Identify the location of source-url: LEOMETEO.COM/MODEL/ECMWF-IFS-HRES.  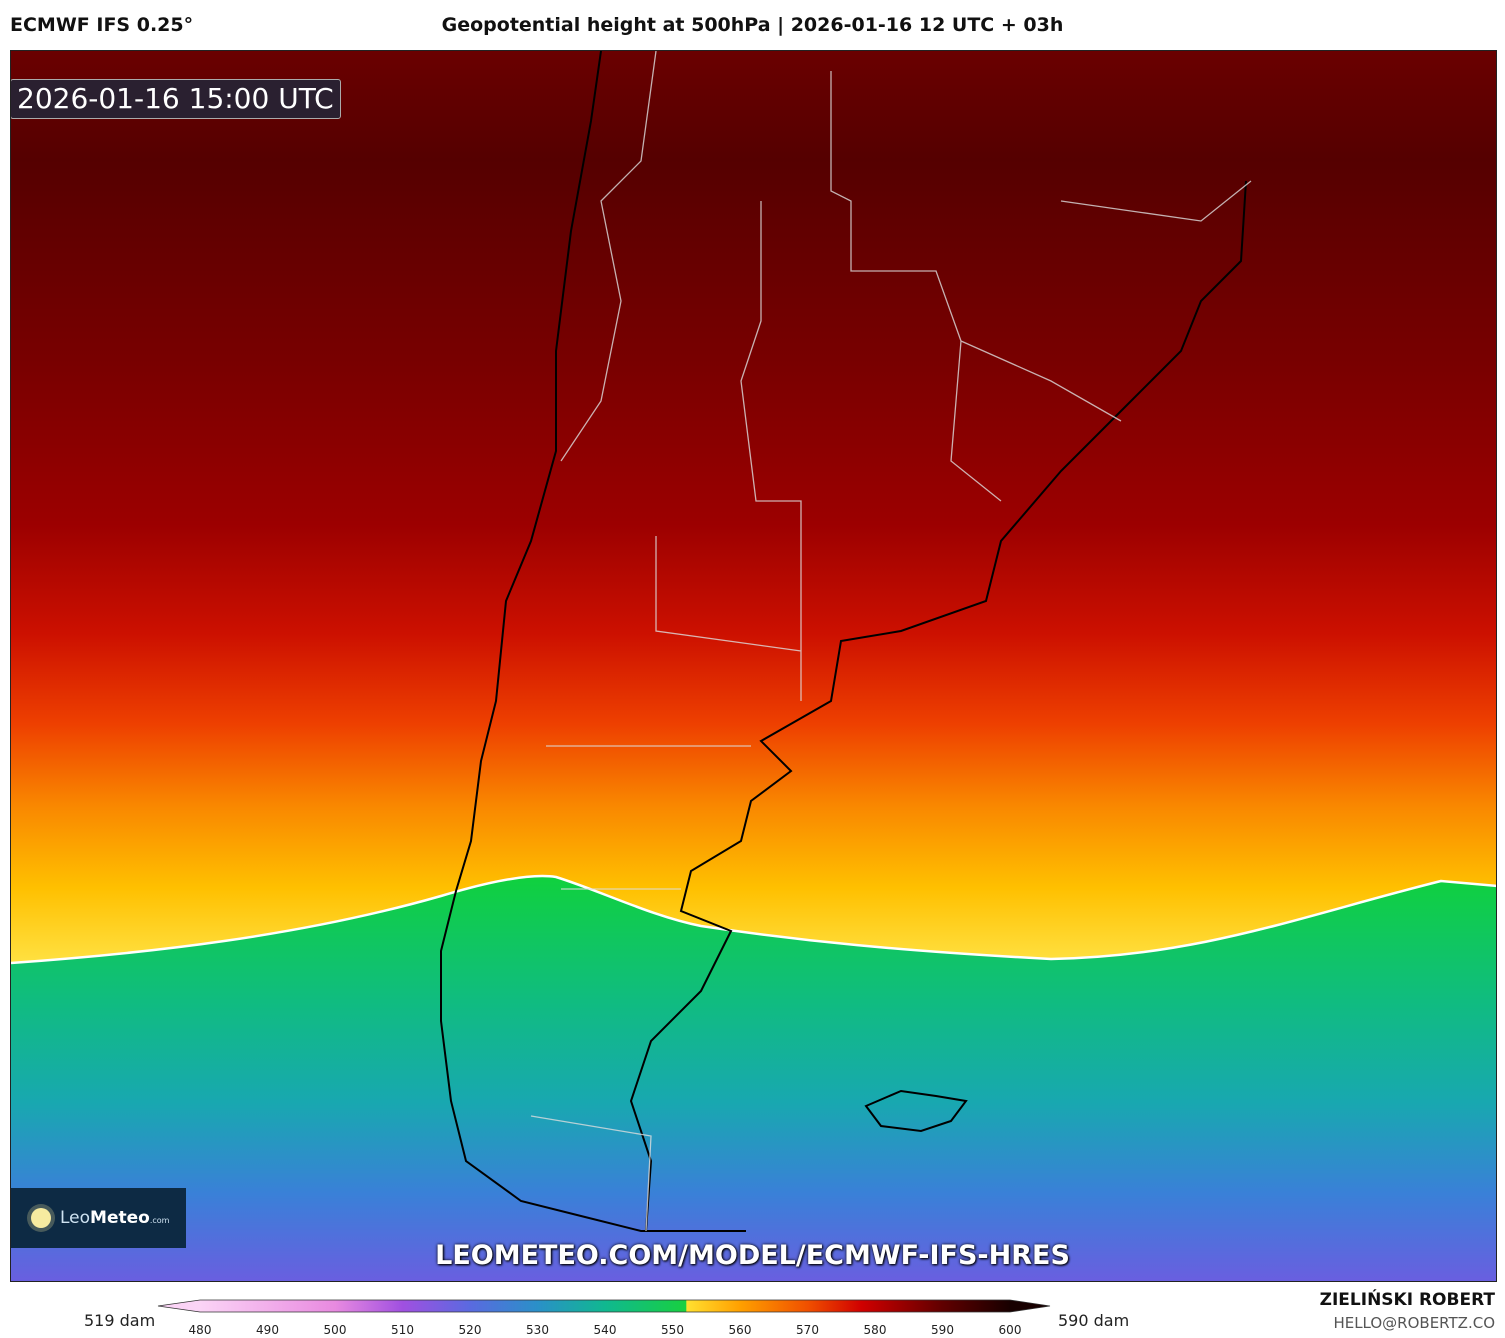
(752, 1255).